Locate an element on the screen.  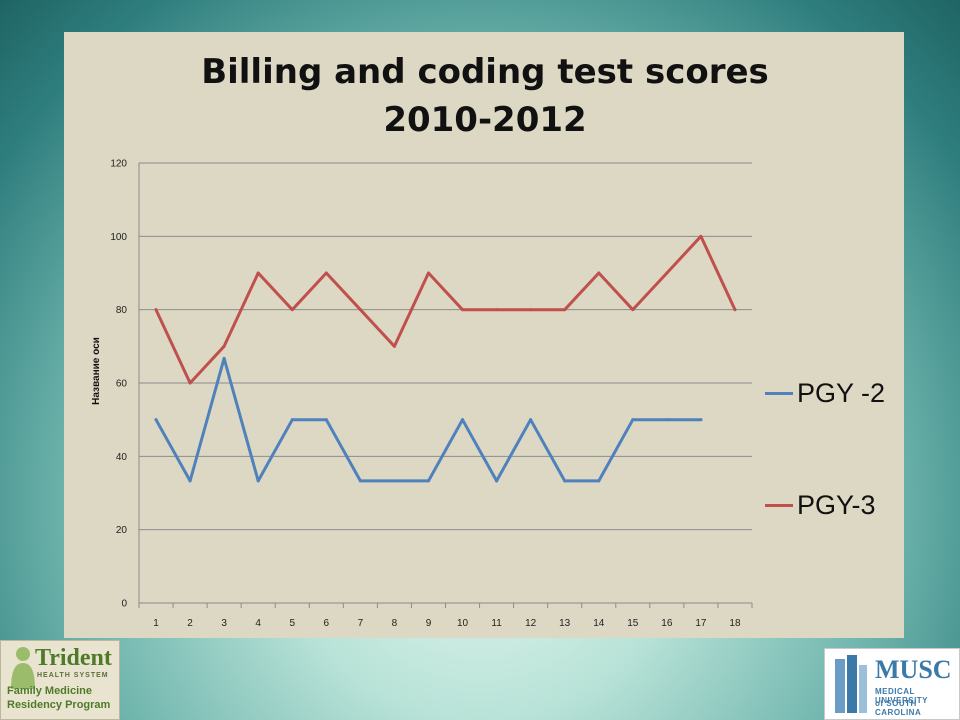
x-tick-label: 12 is located at coordinates (531, 623).